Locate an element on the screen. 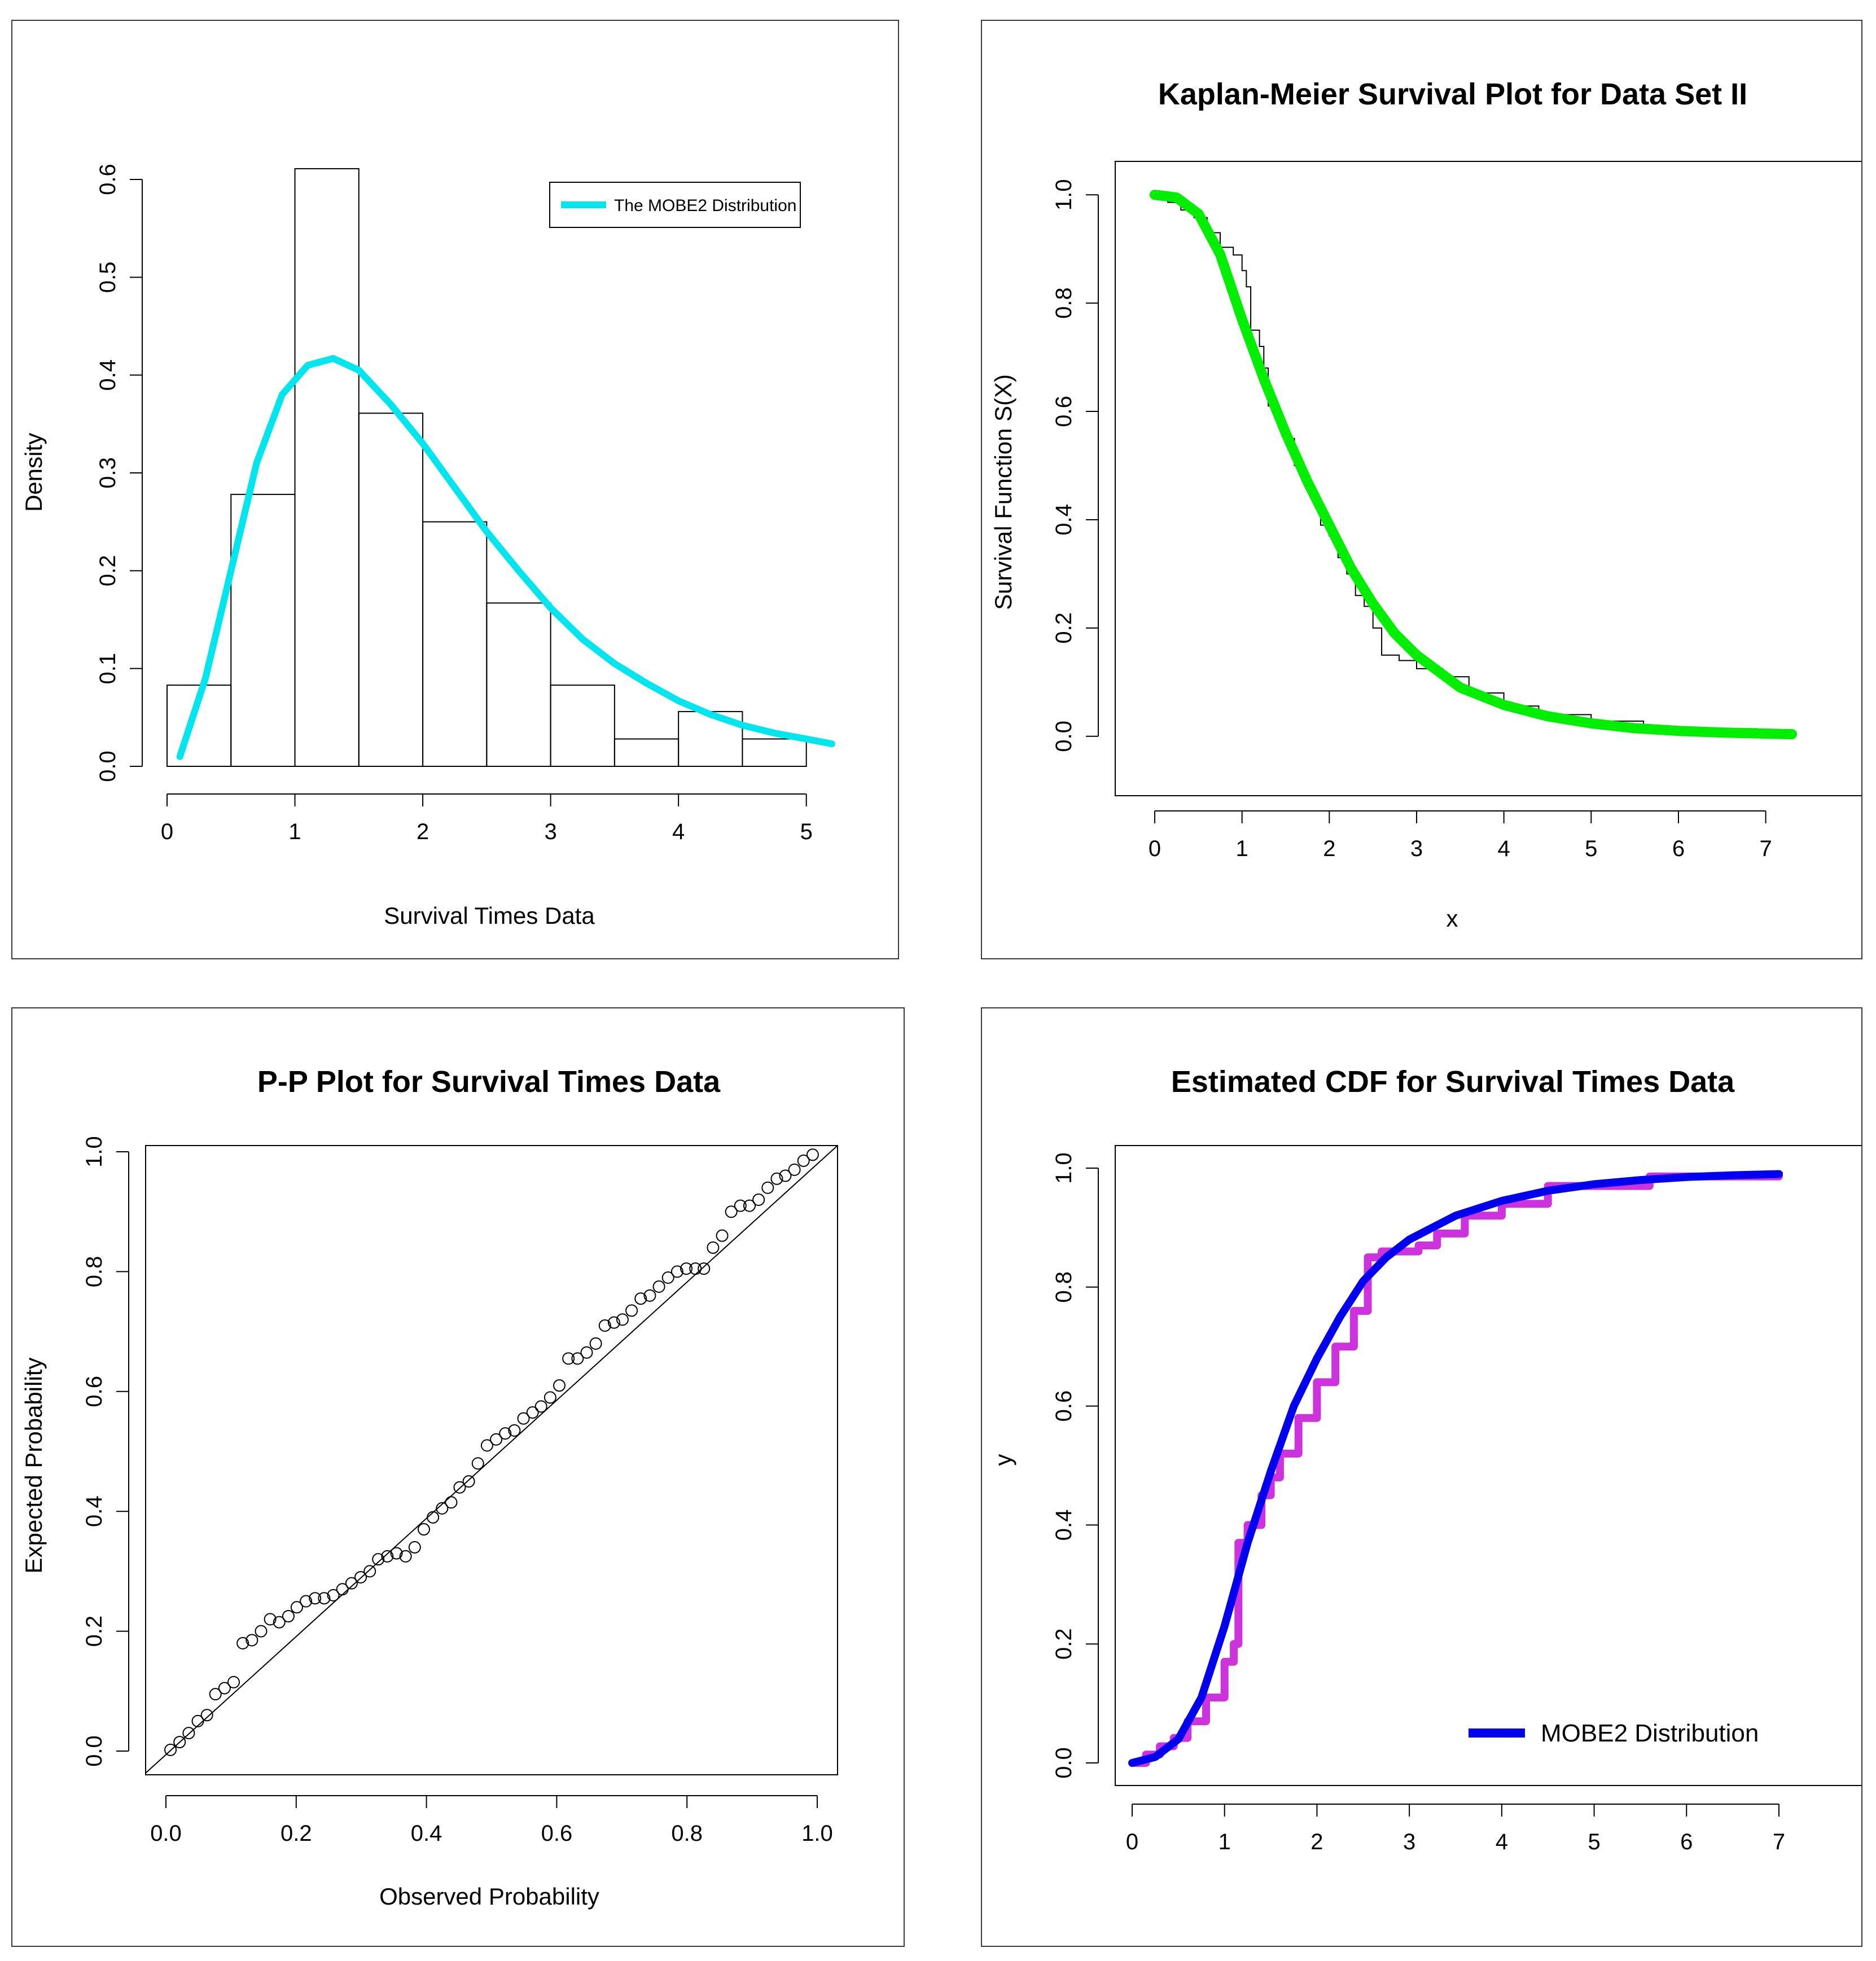  density-xlabel: Survival Times Data is located at coordinates (489, 915).